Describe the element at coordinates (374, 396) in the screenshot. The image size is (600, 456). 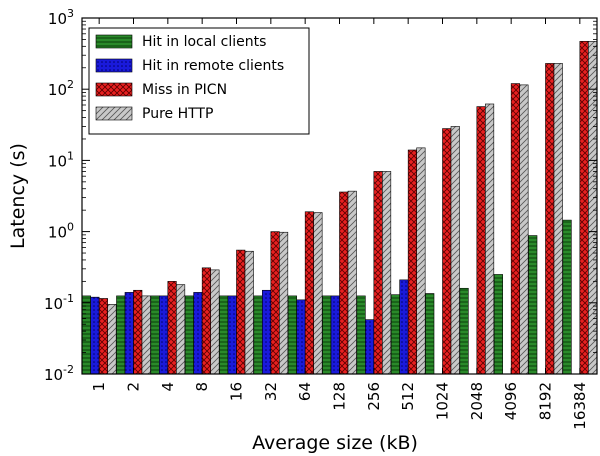
I see `x-tick-label: 256` at that location.